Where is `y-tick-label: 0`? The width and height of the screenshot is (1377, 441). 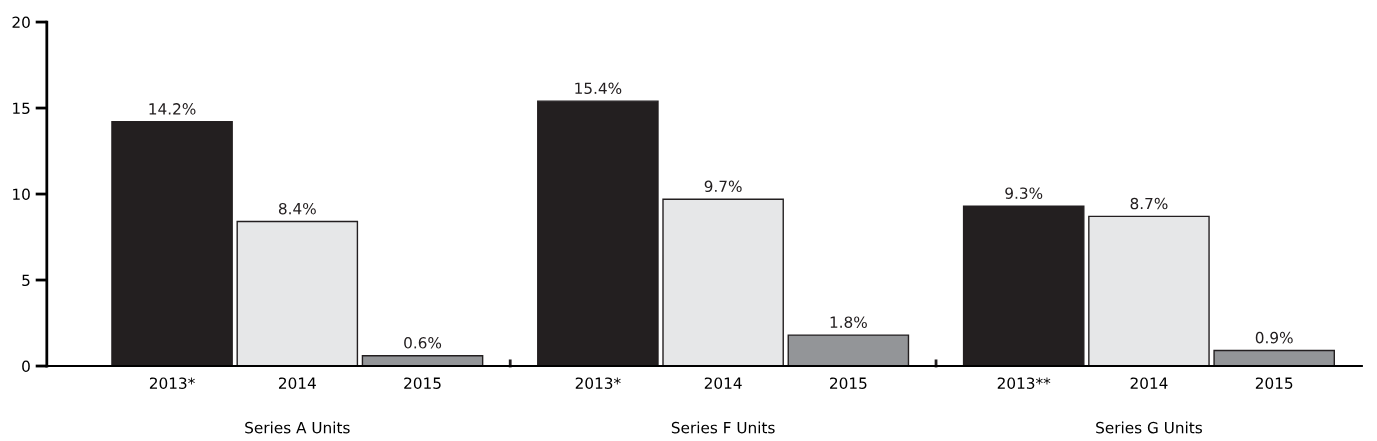
y-tick-label: 0 is located at coordinates (26, 366).